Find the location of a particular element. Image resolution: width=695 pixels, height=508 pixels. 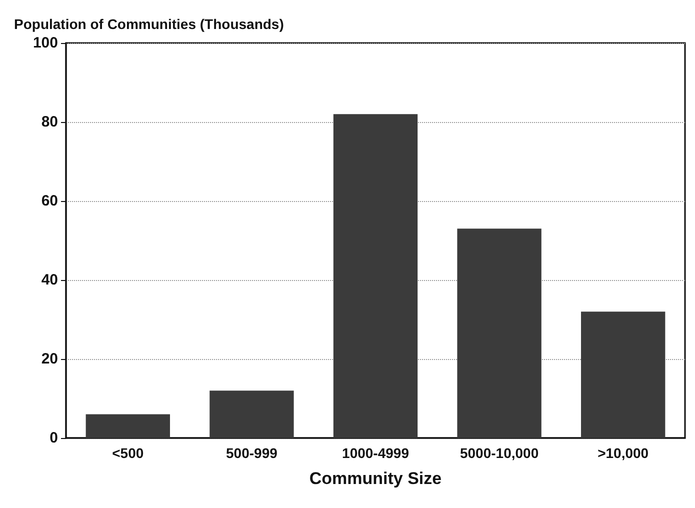

x-tick-label: 500-999 is located at coordinates (252, 453).